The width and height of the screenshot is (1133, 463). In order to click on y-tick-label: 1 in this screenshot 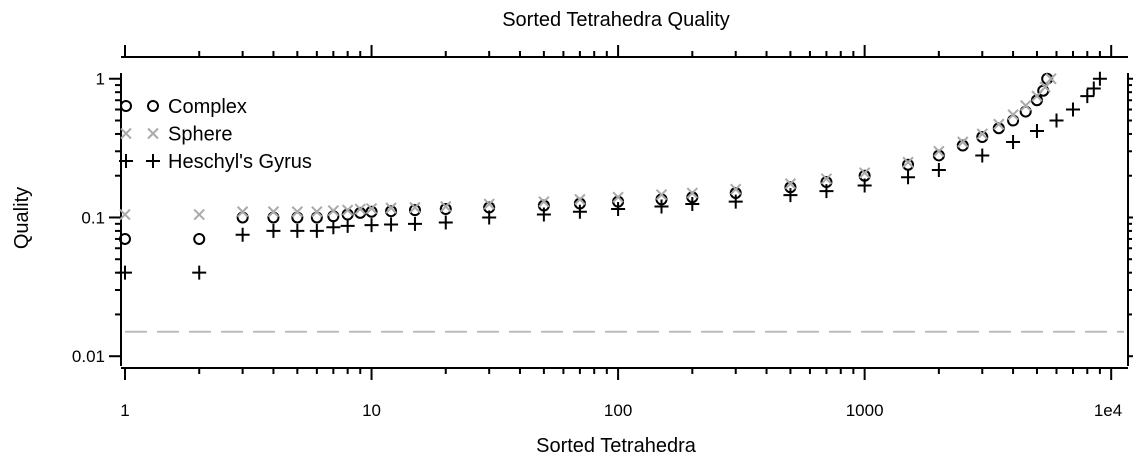, I will do `click(100, 79)`.